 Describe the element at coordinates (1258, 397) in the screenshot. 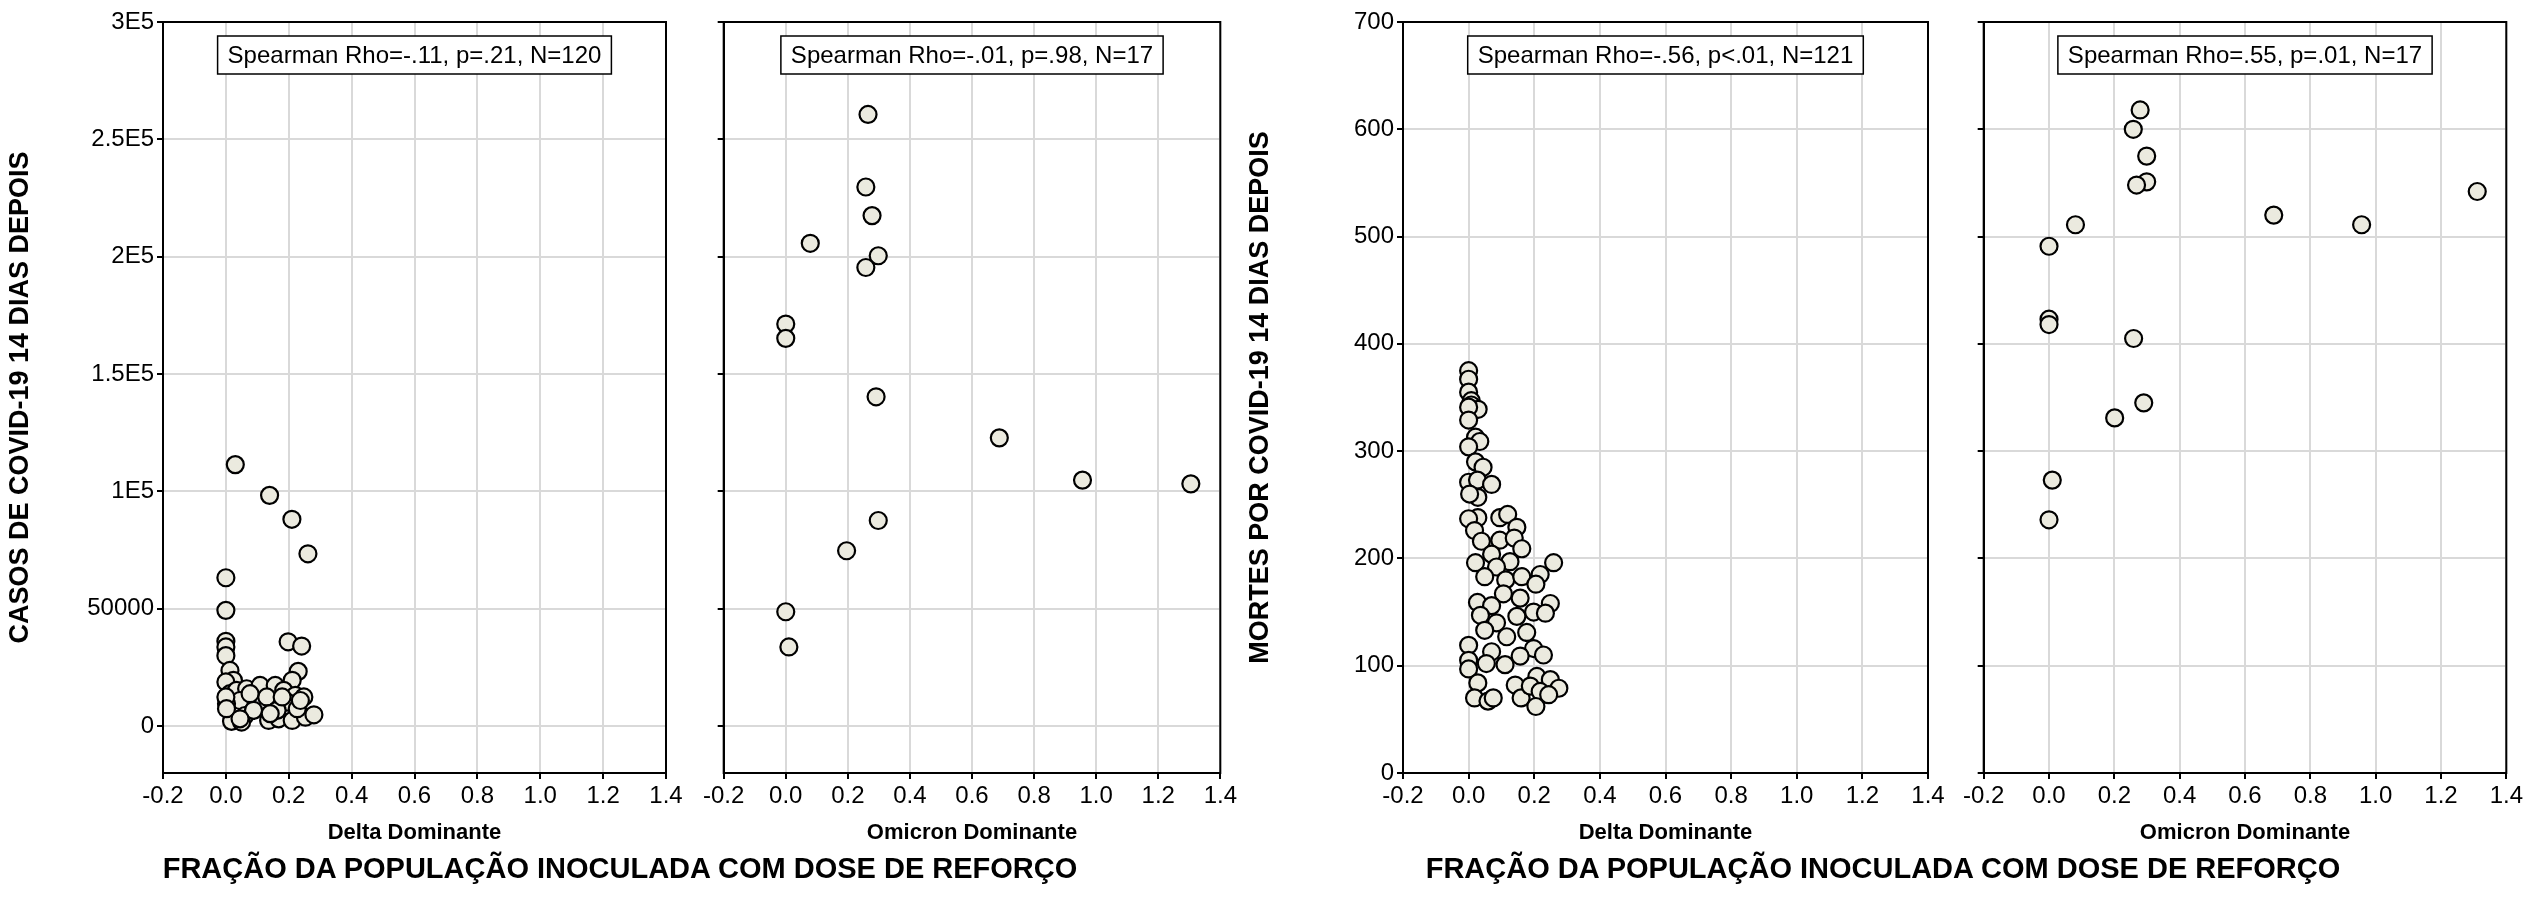

I see `y-axis-title: MORTES POR COVID-19 14 DIAS DEPOIS` at that location.